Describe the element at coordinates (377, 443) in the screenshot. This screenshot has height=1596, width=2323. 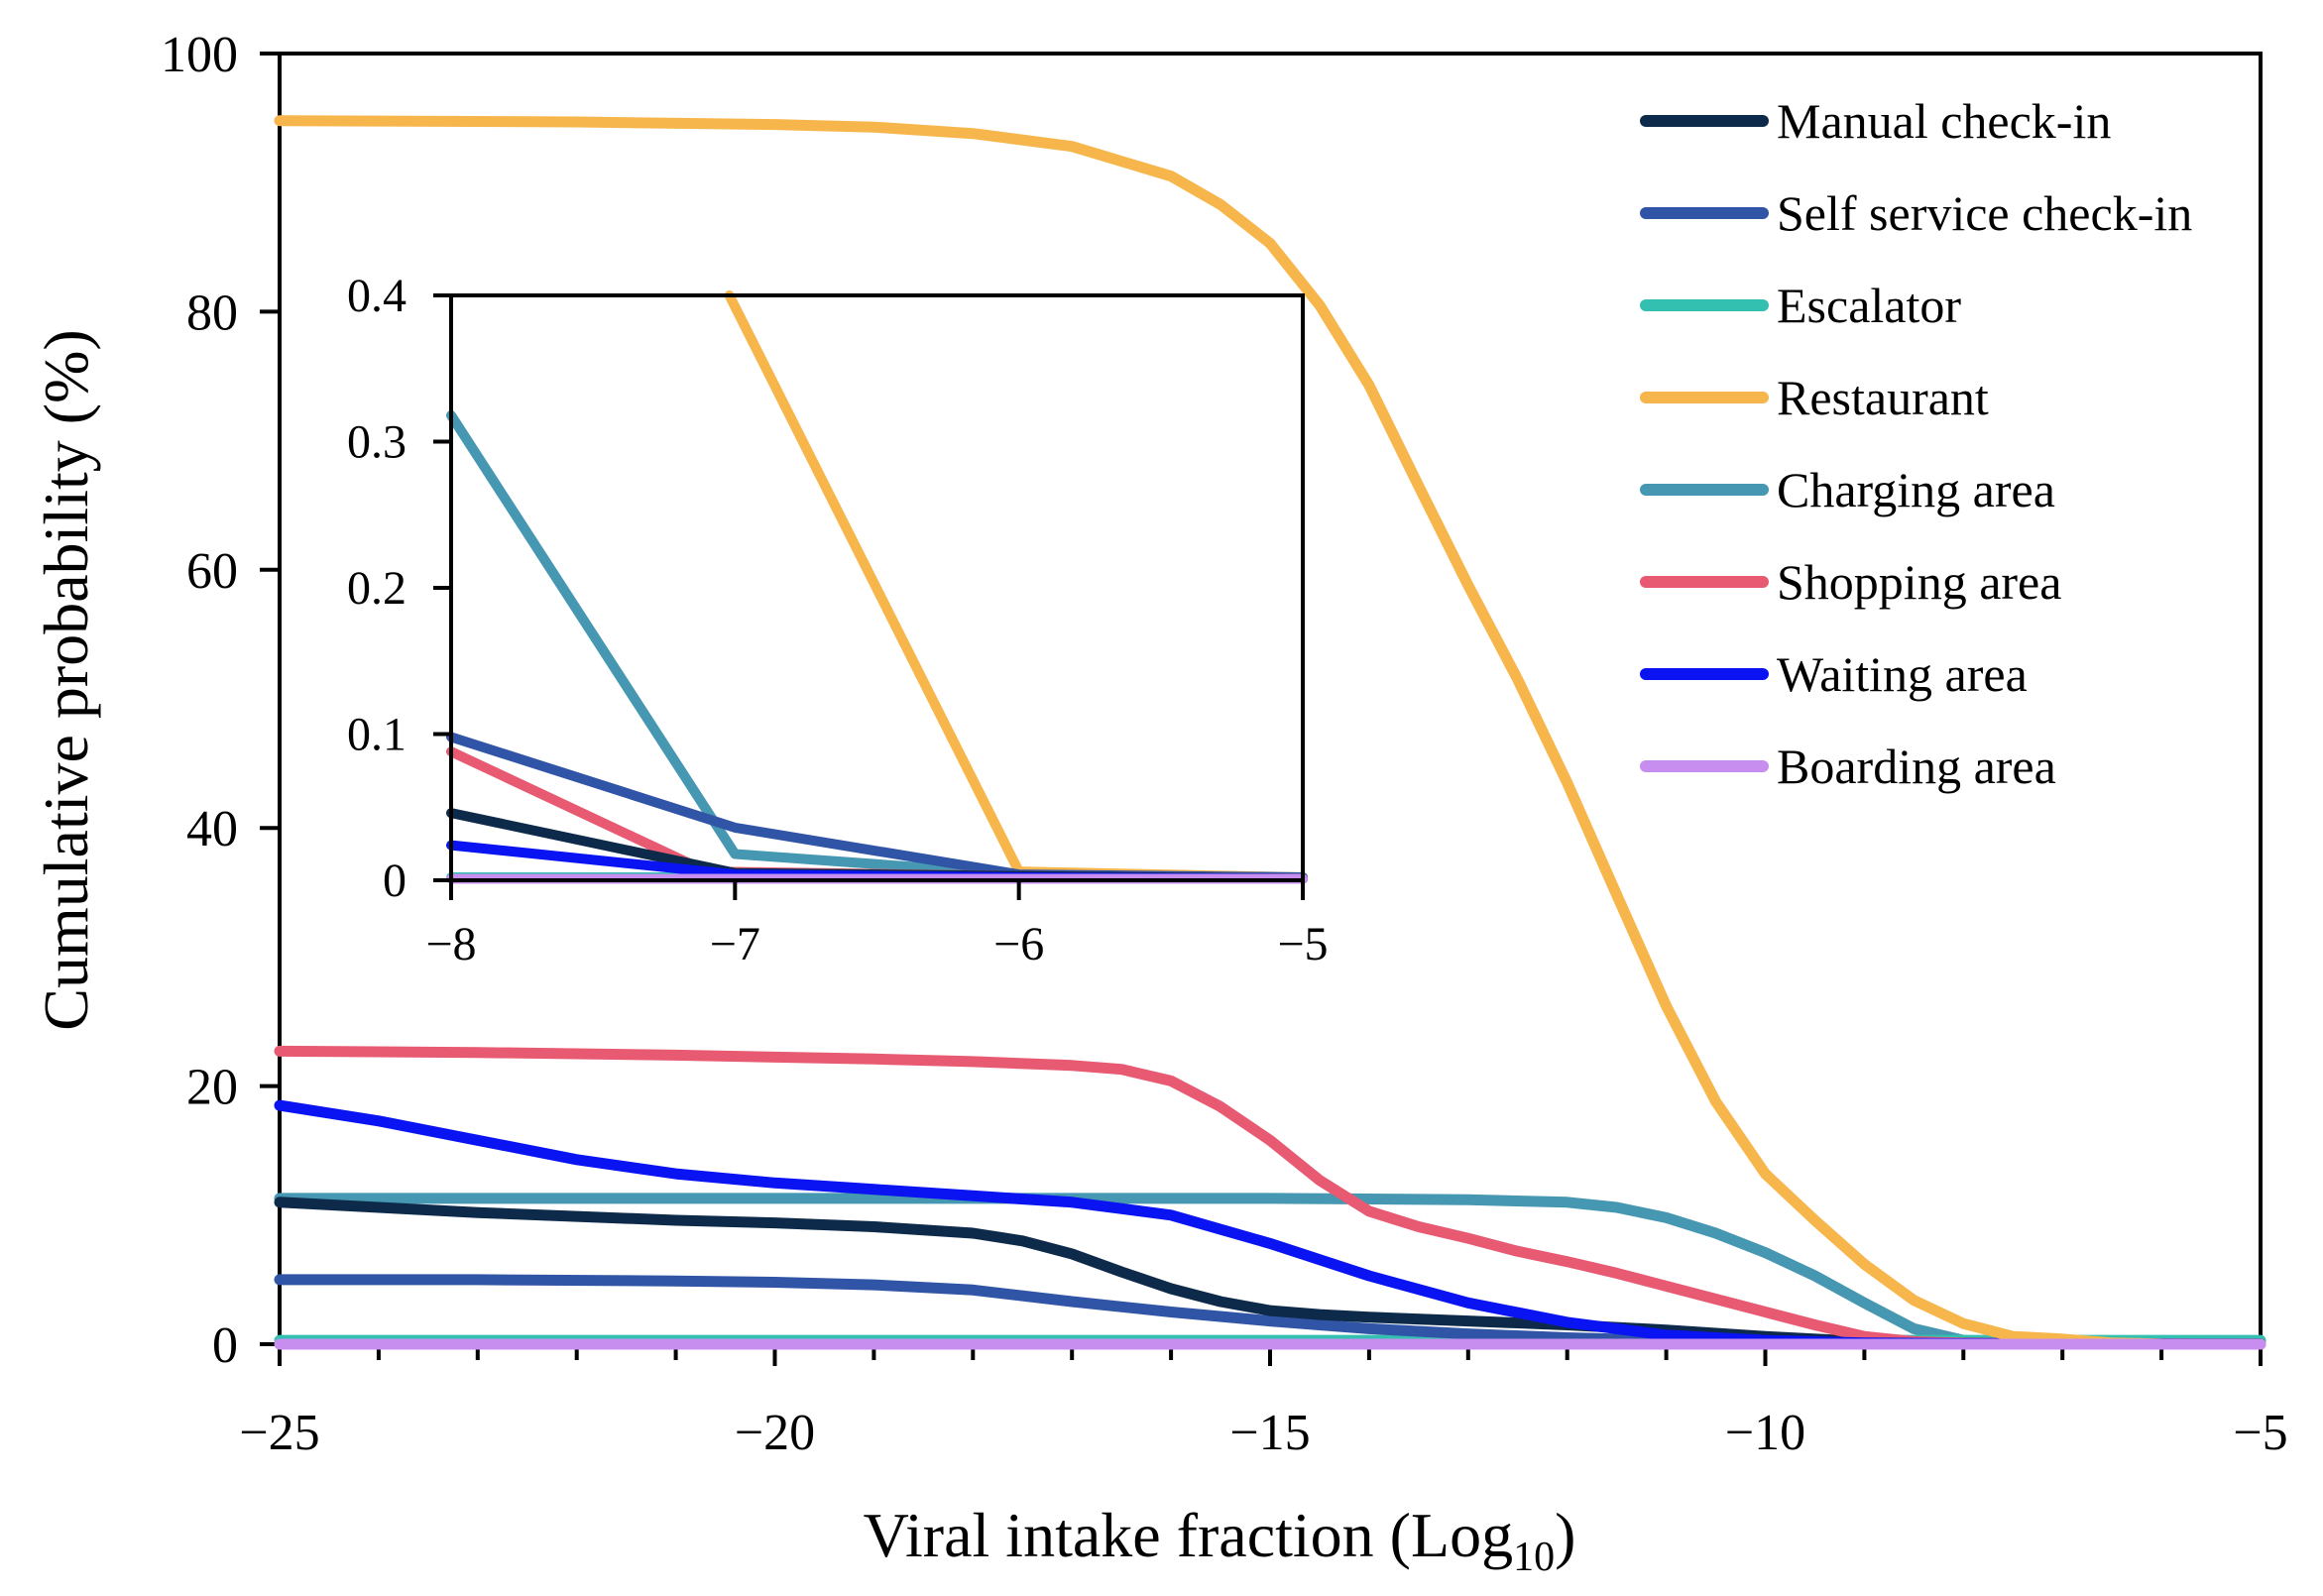
I see `inset-y-tick-label: 0.3` at that location.